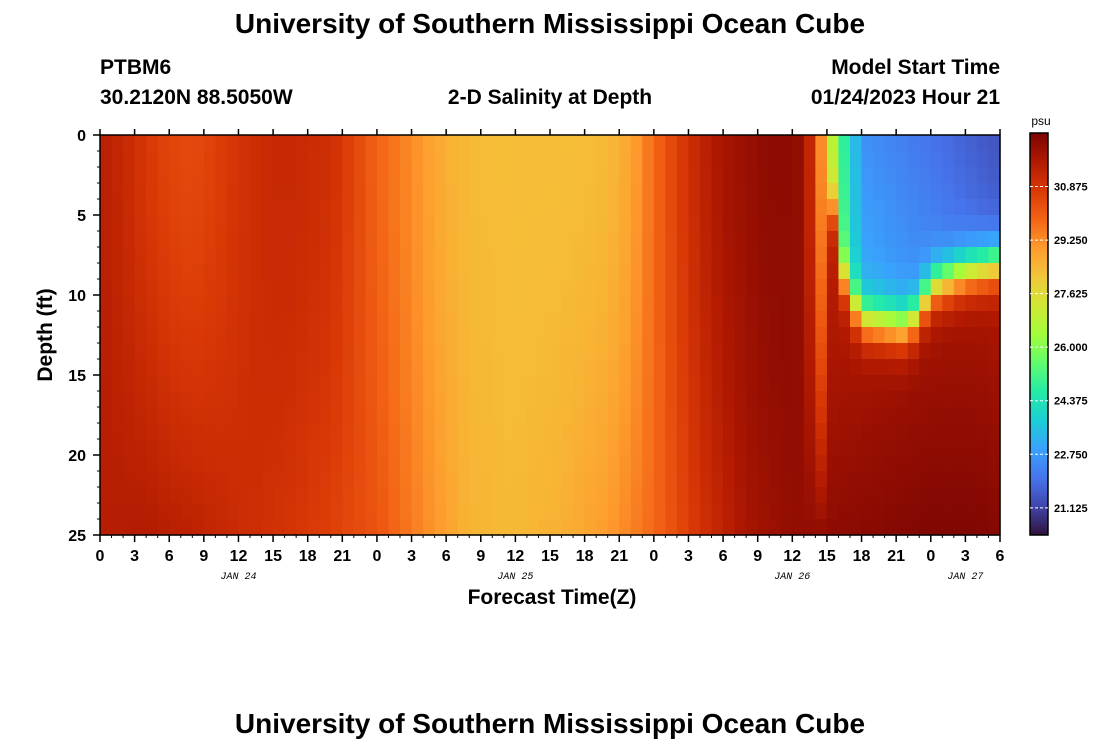  What do you see at coordinates (1071, 455) in the screenshot?
I see `colorbar-tick-label: 22.750` at bounding box center [1071, 455].